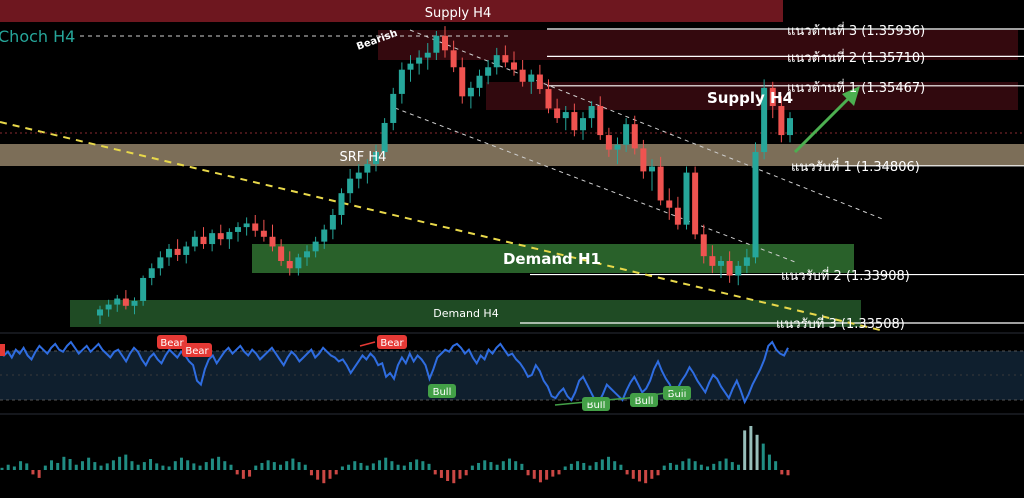 The image size is (1024, 498). Describe the element at coordinates (2, 350) in the screenshot. I see `rsi-edge-bear-badge` at that location.